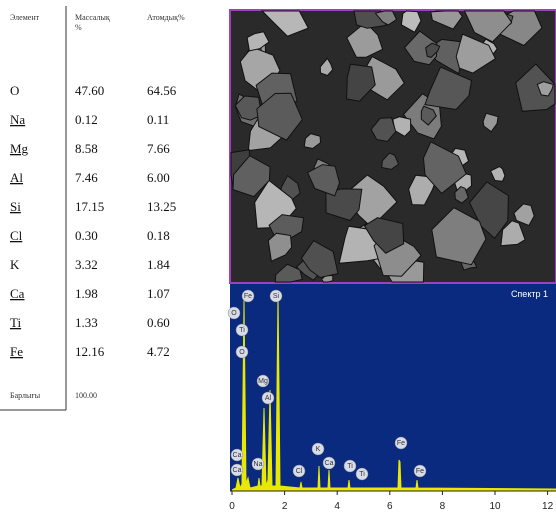  What do you see at coordinates (162, 90) in the screenshot?
I see `table-value: 64.56` at bounding box center [162, 90].